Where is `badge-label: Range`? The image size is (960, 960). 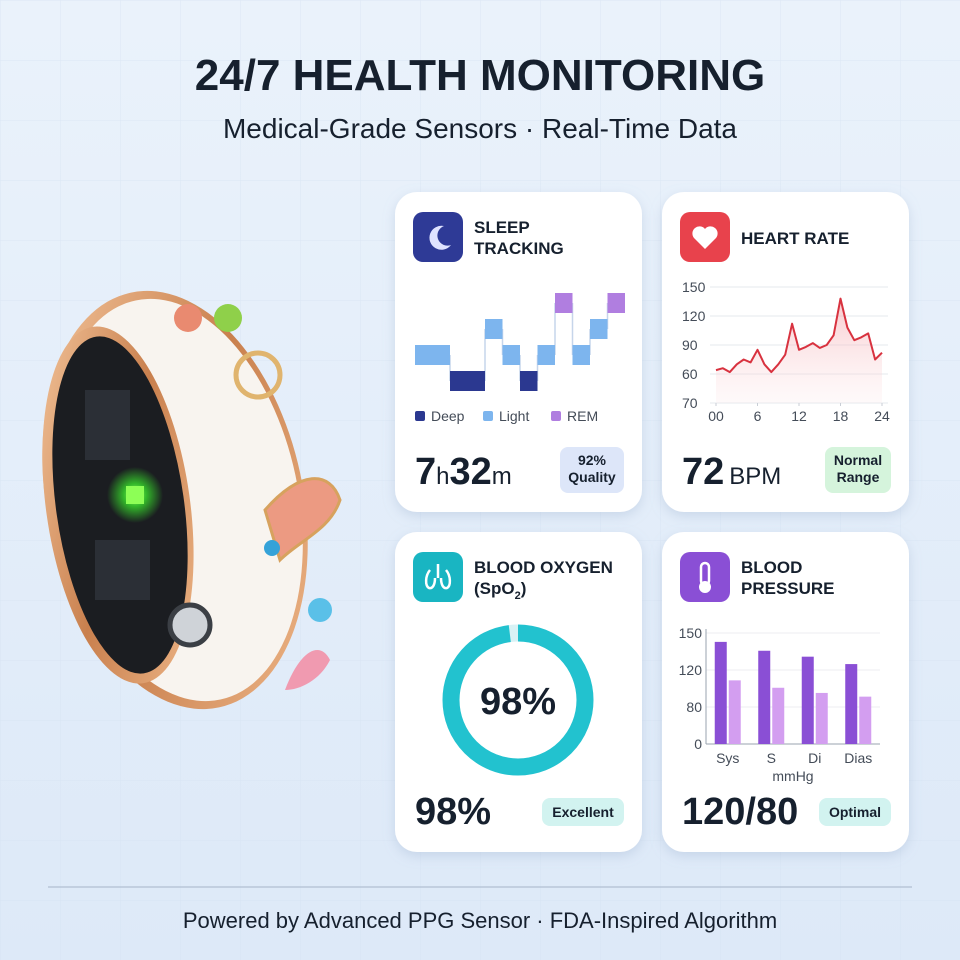
badge-label: Range is located at coordinates (858, 477).